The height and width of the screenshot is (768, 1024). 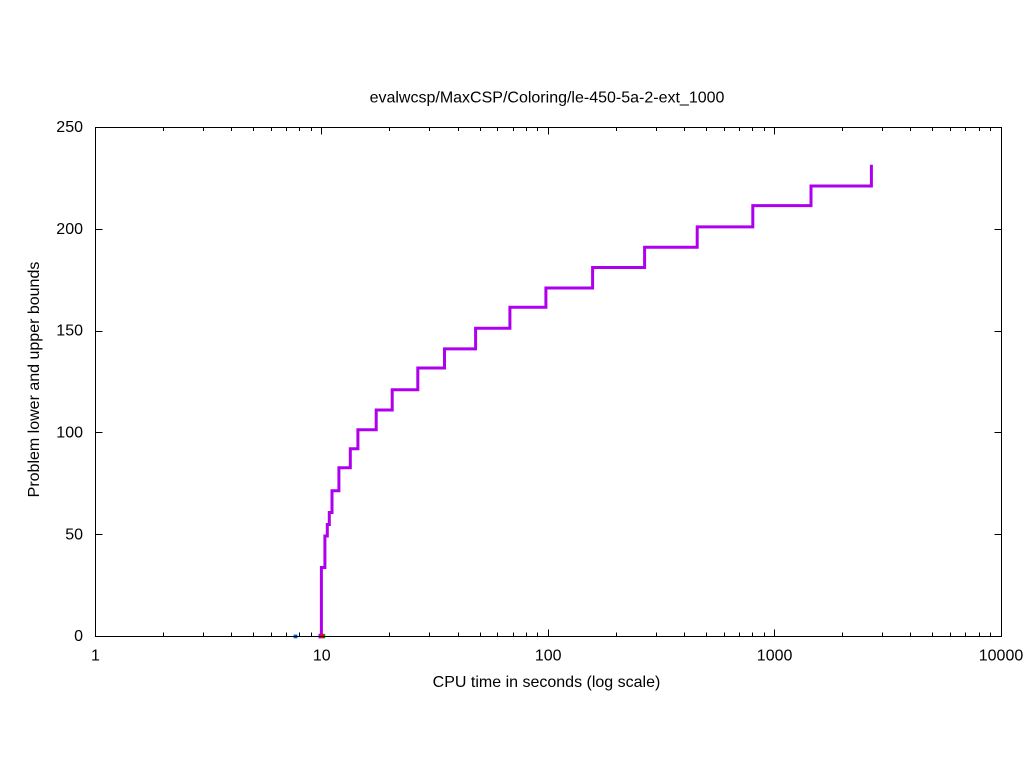 What do you see at coordinates (547, 682) in the screenshot?
I see `svg-text:CPU time in seconds (log scale: CPU time in seconds (log scale)` at bounding box center [547, 682].